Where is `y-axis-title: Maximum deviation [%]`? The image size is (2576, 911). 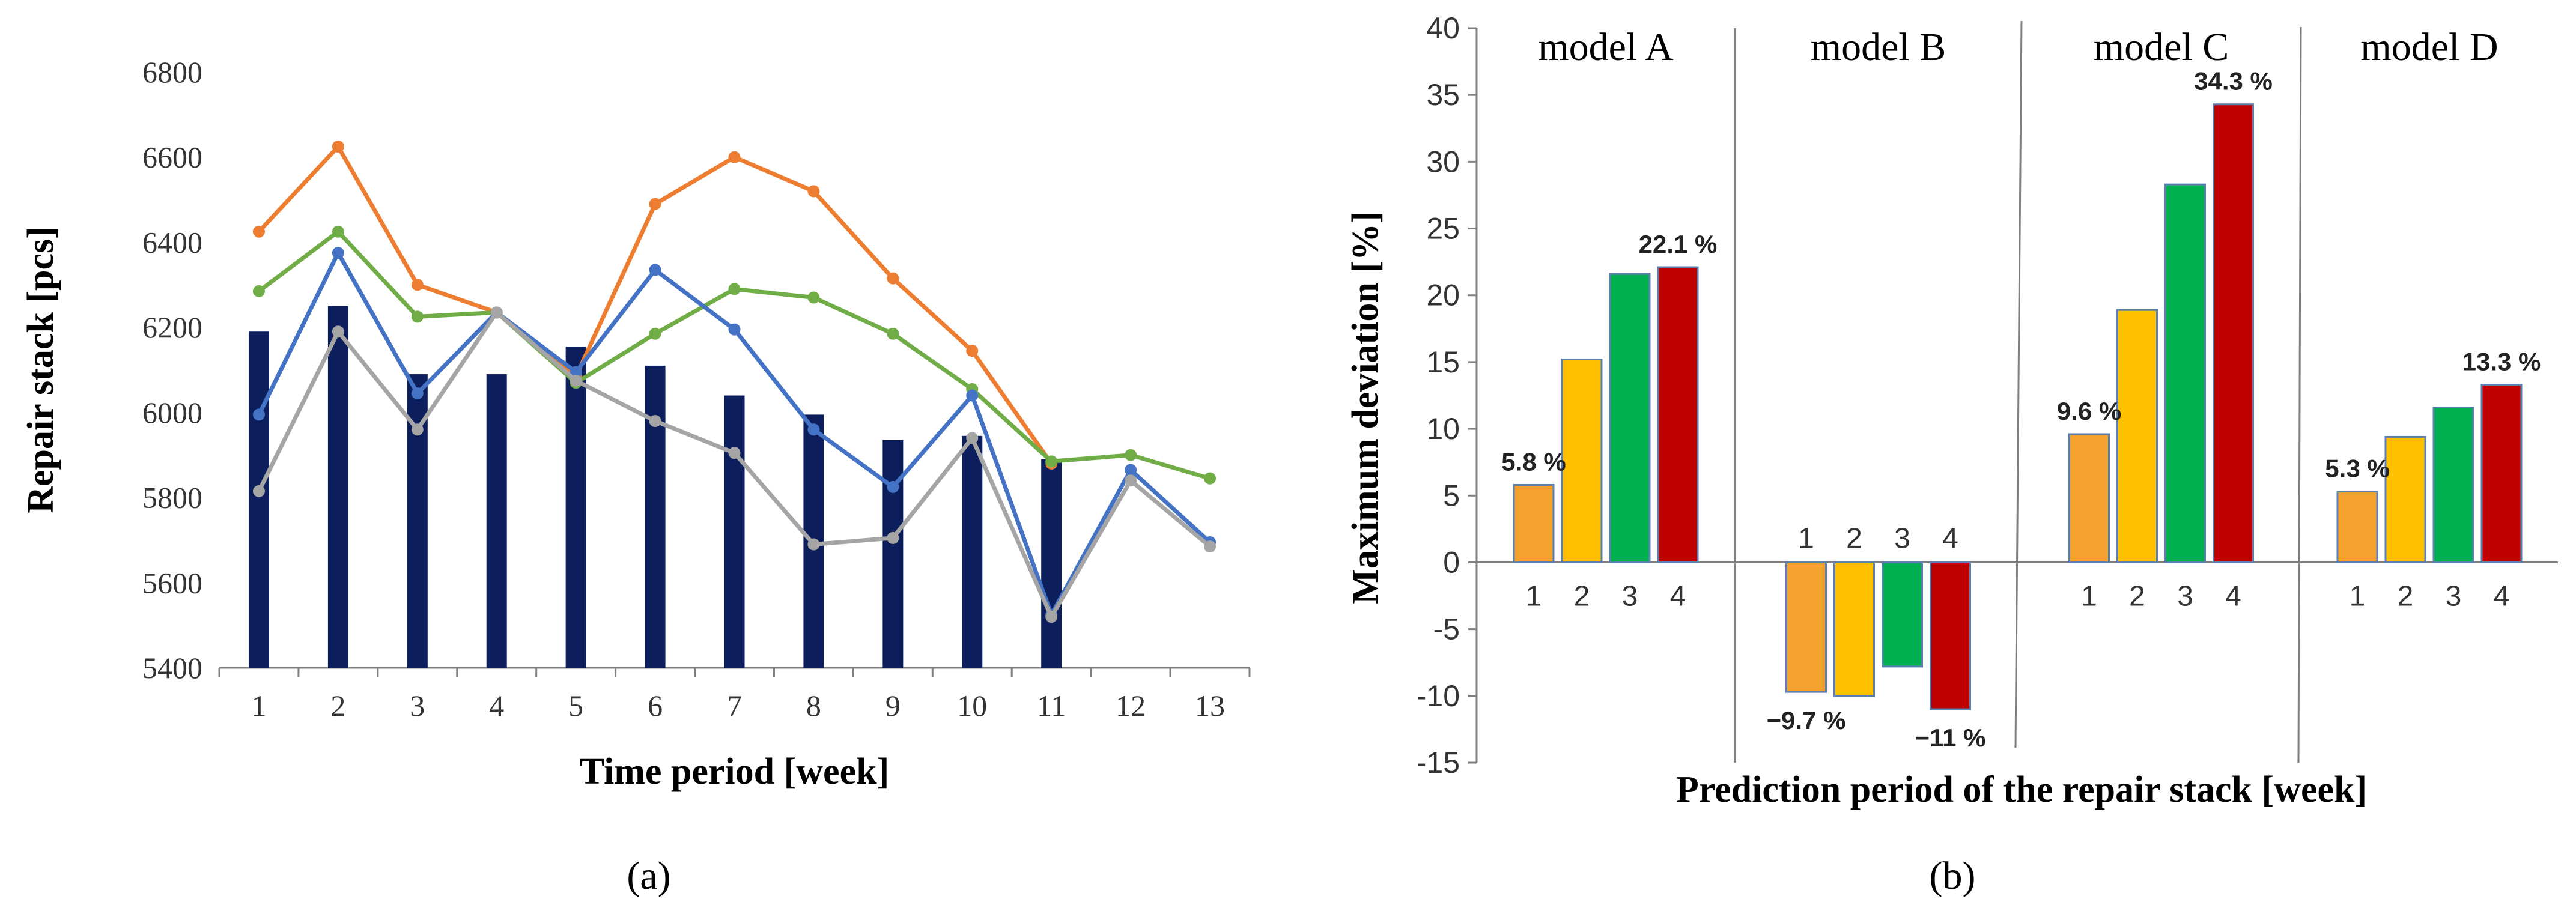 y-axis-title: Maximum deviation [%] is located at coordinates (1366, 407).